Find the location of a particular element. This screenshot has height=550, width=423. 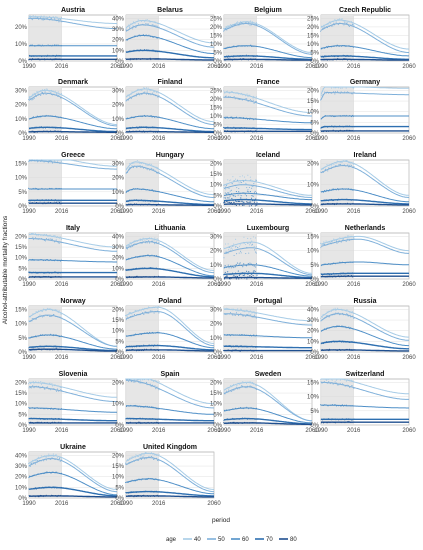

y-tick-label: 25% is located at coordinates (216, 19).